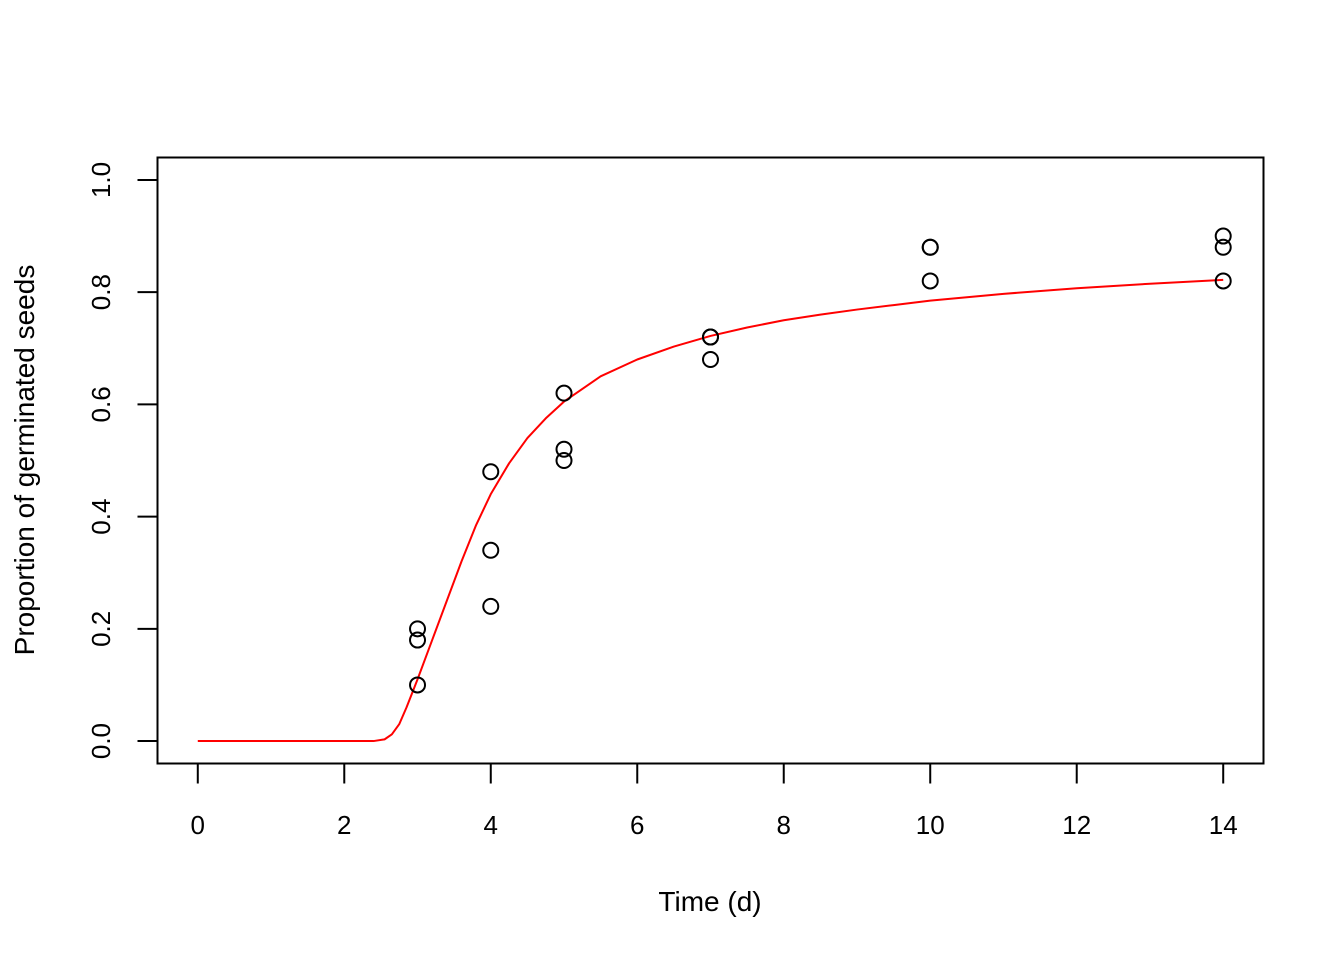 Image resolution: width=1344 pixels, height=960 pixels. I want to click on y-tick-label: 0.4, so click(101, 517).